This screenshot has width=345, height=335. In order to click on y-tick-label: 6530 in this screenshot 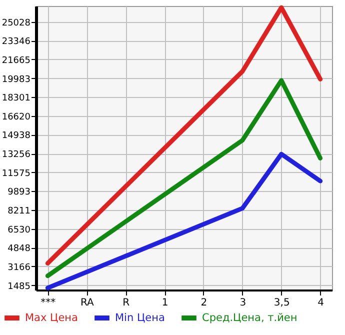, I will do `click(19, 230)`.